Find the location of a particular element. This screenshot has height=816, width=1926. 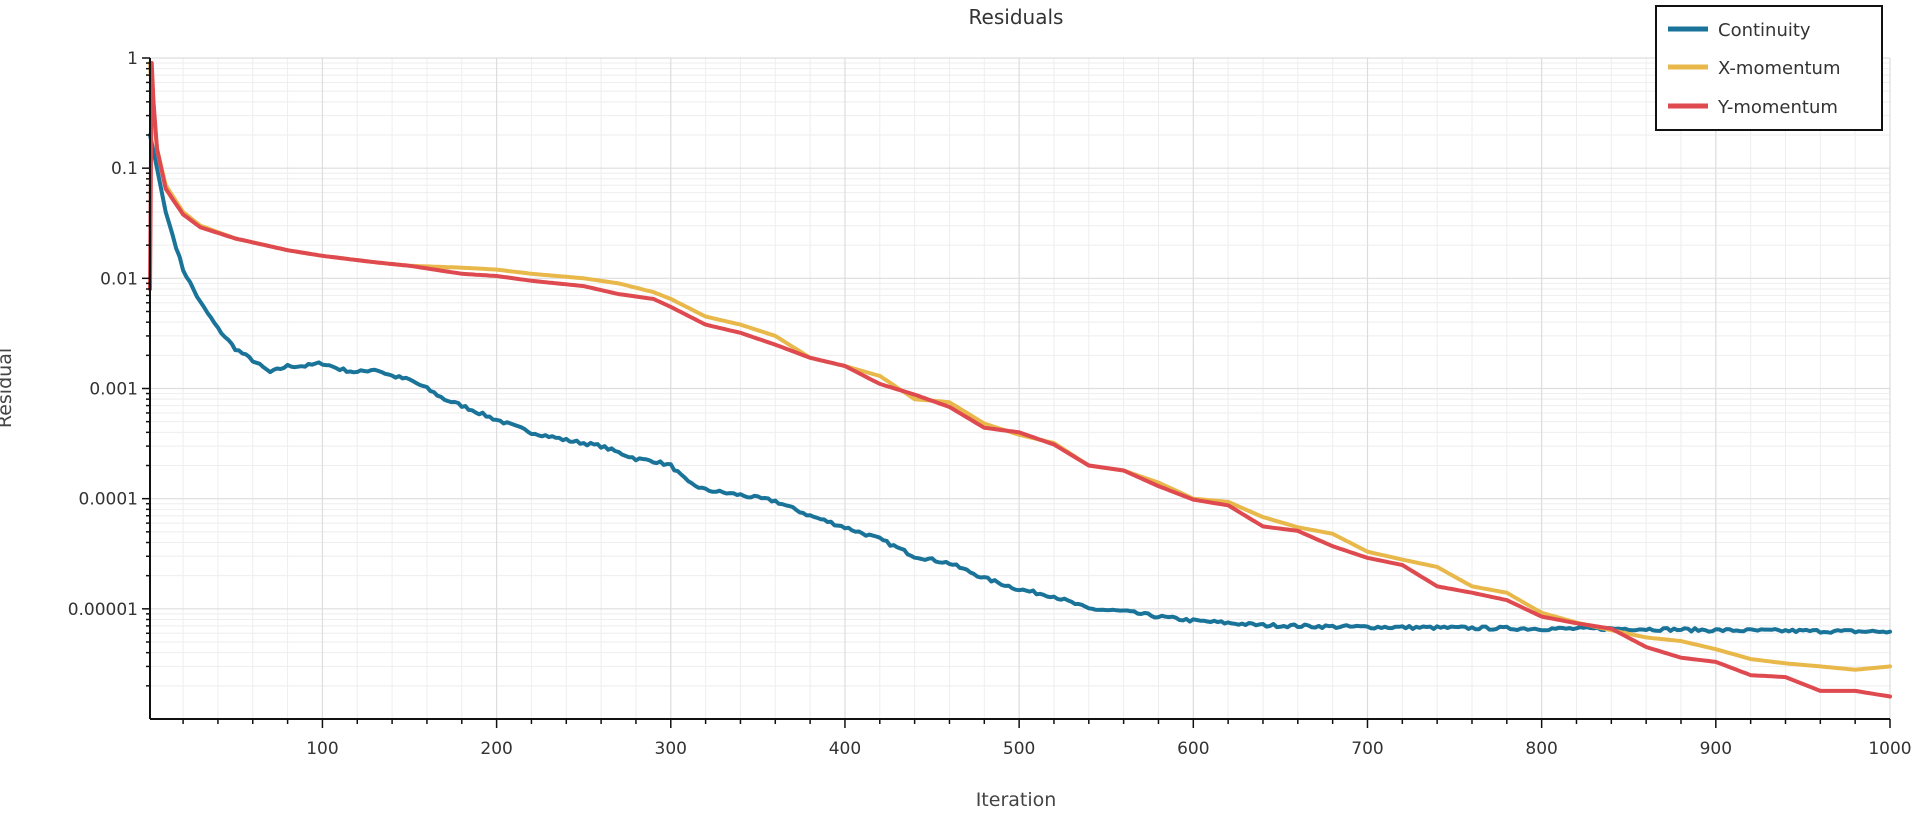

x-tick-label: 700 is located at coordinates (1367, 749).